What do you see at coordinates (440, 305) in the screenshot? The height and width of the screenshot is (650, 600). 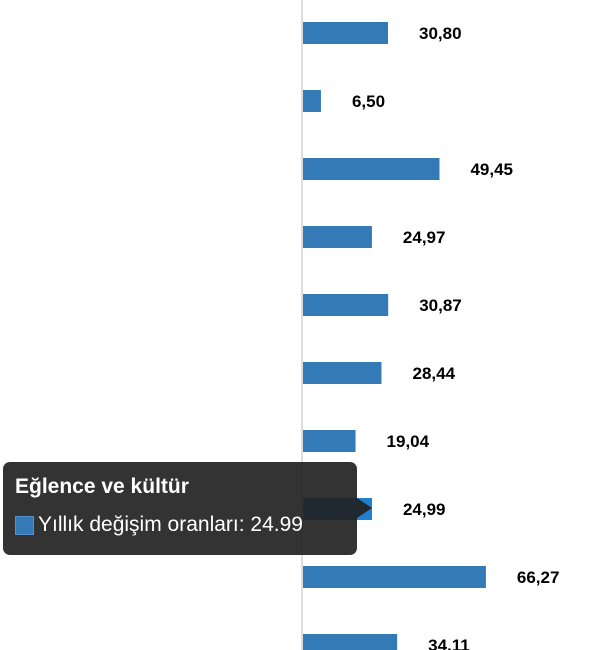 I see `data-label: 30,87` at bounding box center [440, 305].